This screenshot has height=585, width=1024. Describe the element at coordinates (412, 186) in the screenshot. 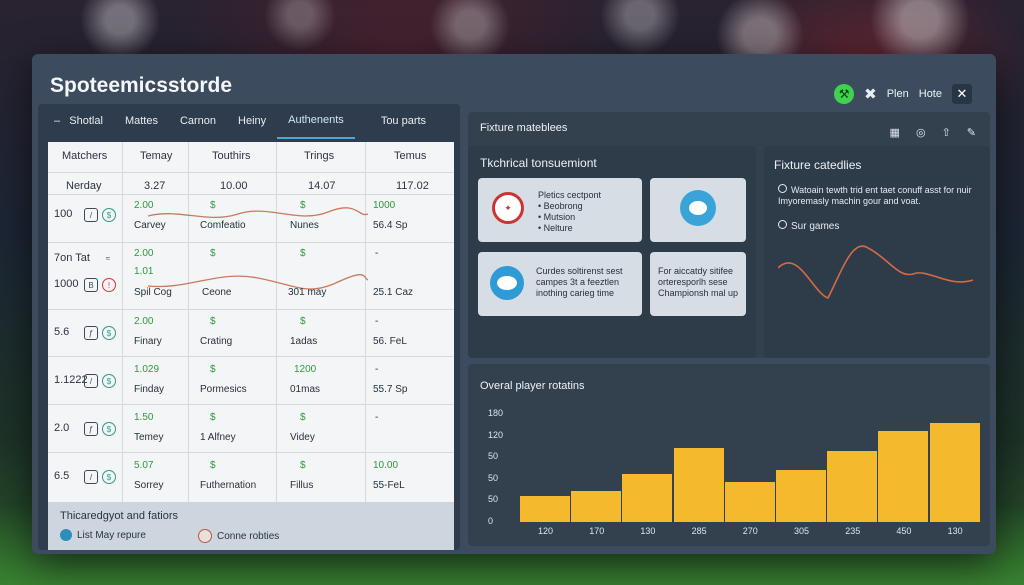

I see `subrow-cell: 117.02` at that location.